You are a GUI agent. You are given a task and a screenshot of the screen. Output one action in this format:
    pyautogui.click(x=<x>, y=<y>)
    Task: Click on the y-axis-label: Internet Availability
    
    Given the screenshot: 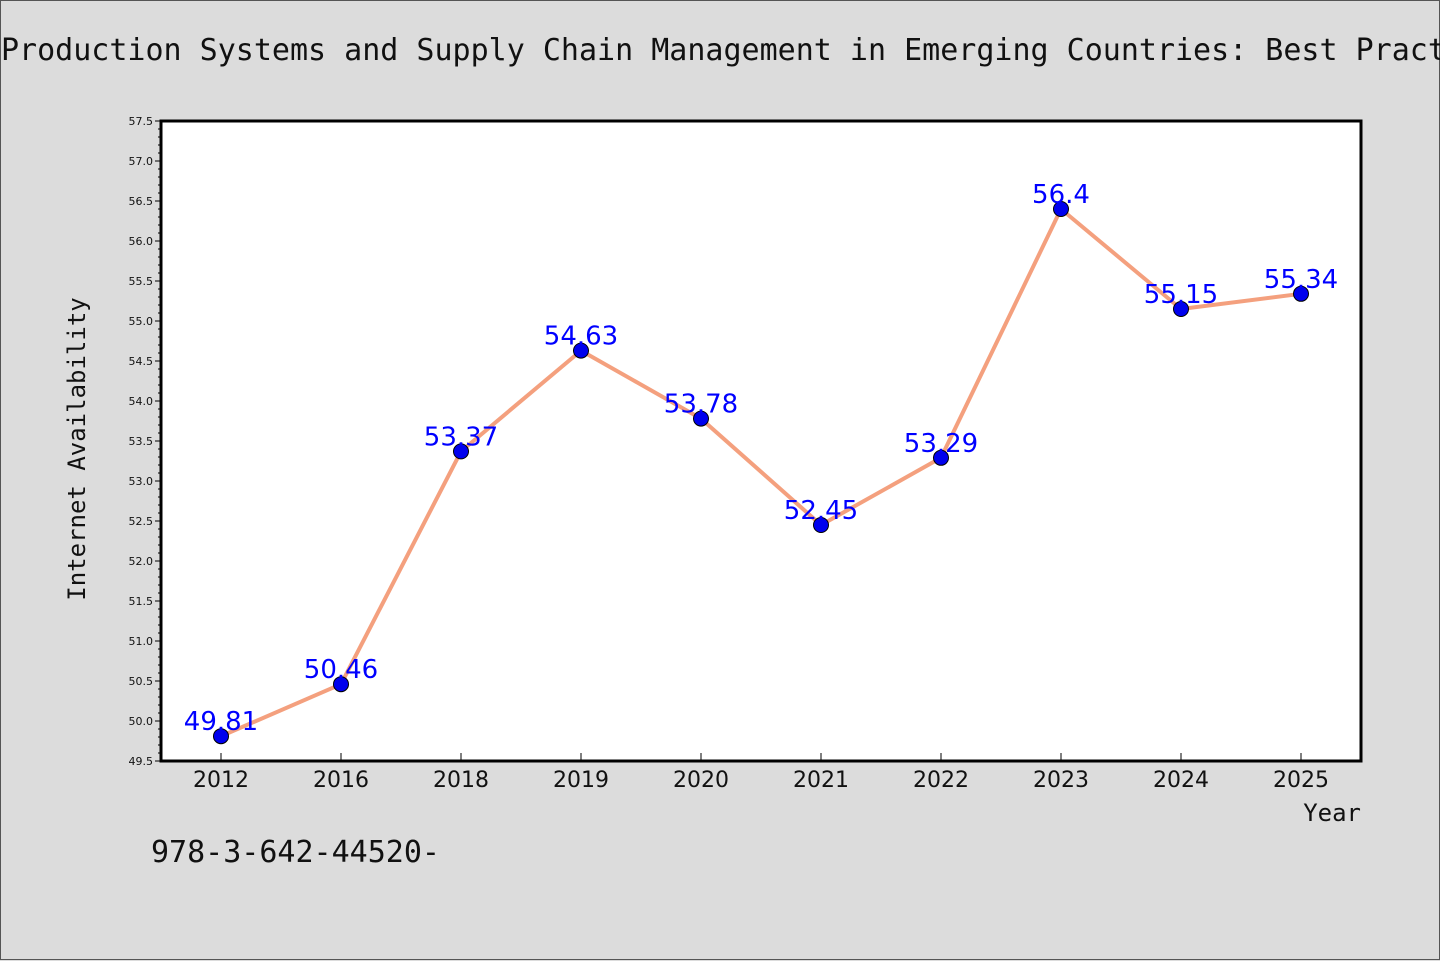 What is the action you would take?
    pyautogui.click(x=77, y=448)
    